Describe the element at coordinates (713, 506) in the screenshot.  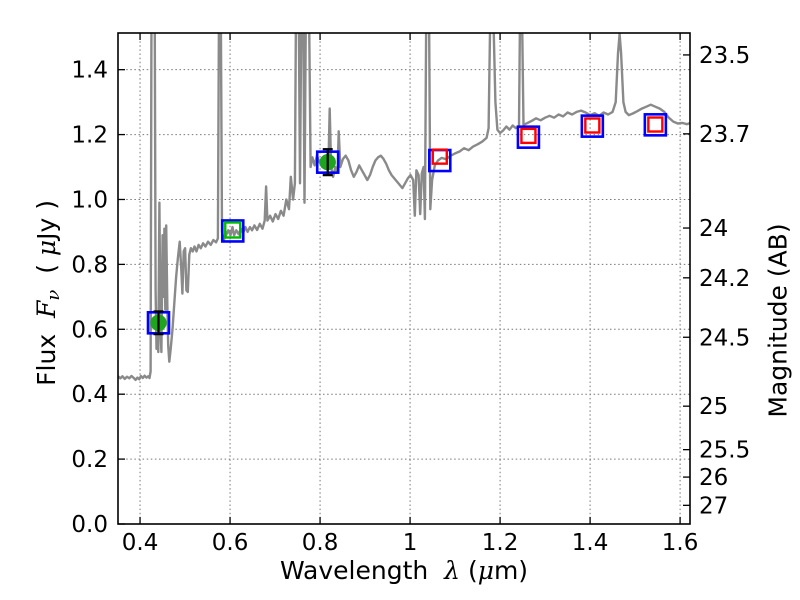
I see `right-y-tick-label: 27` at that location.